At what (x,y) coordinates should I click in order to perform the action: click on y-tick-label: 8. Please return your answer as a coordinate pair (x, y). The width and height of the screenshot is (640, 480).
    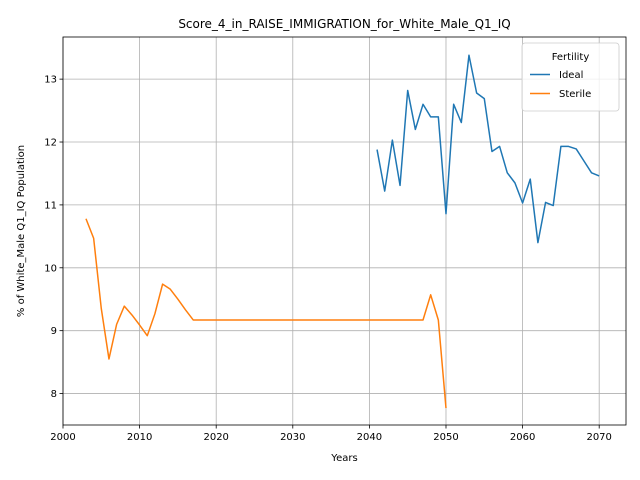
    Looking at the image, I should click on (54, 394).